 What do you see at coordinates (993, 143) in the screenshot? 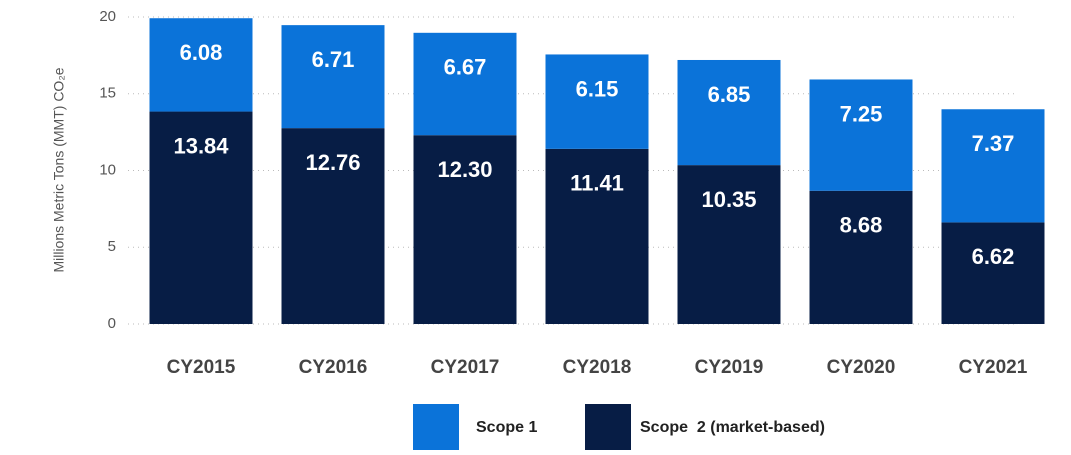
I see `data-label: 7.37` at bounding box center [993, 143].